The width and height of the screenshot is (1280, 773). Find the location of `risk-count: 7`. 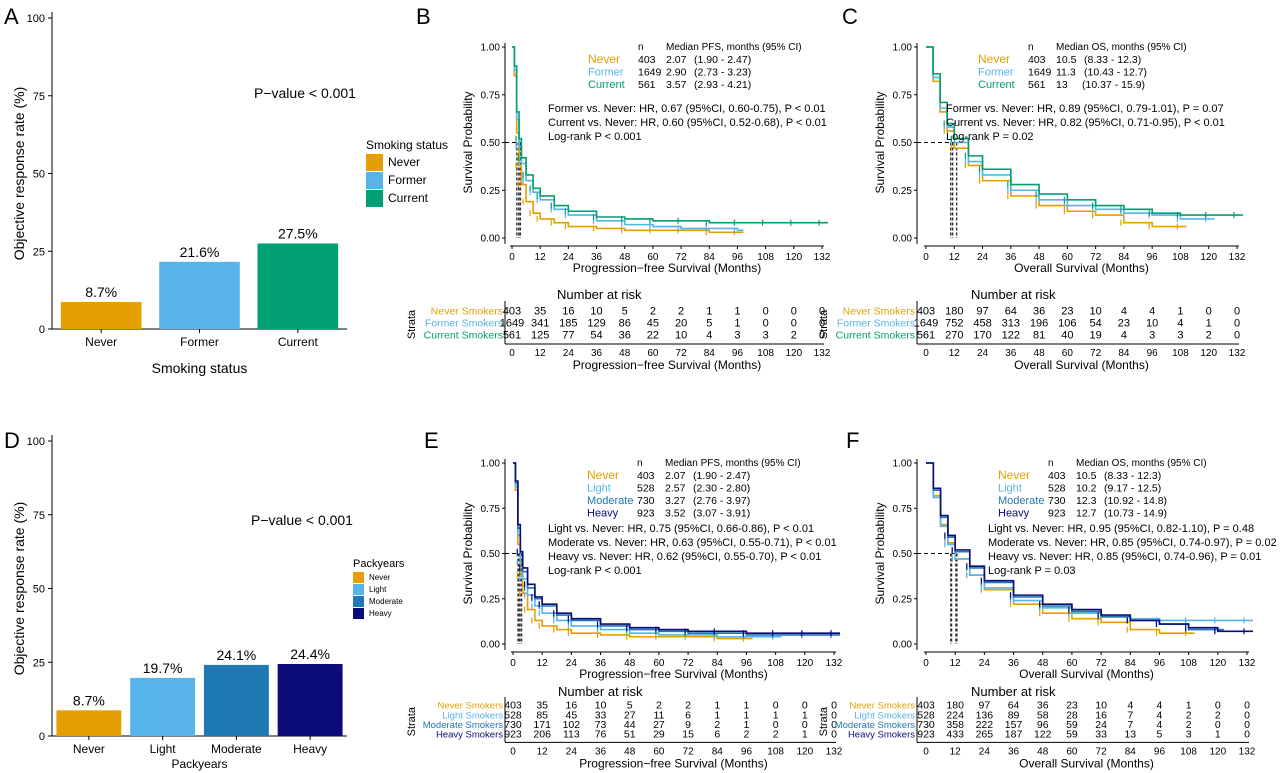

risk-count: 7 is located at coordinates (1130, 715).